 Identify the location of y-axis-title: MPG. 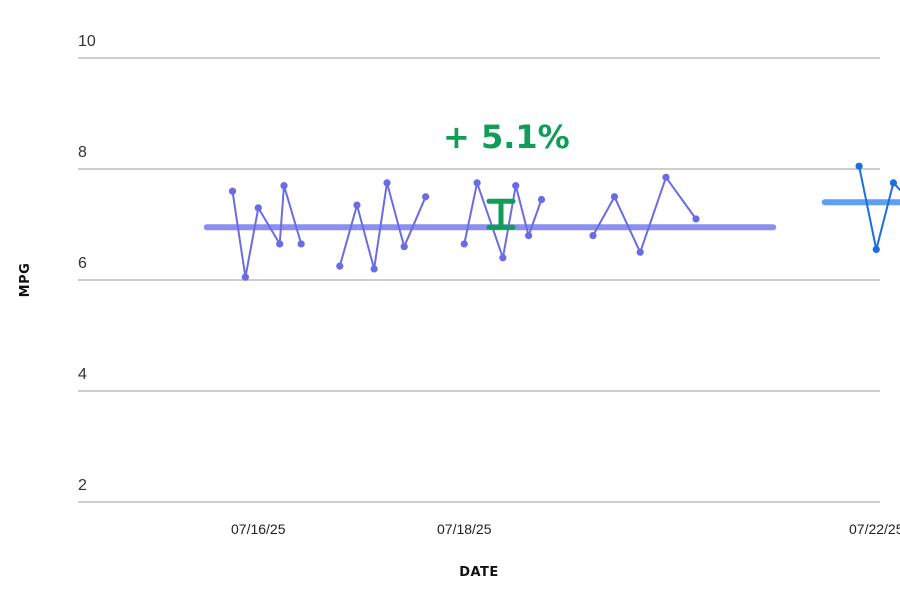
(25, 280).